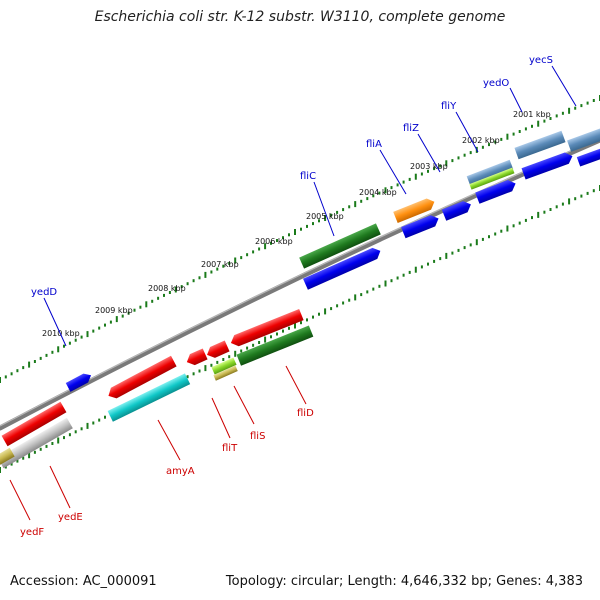  Describe the element at coordinates (257, 436) in the screenshot. I see `gene-label-fliS: fliS` at that location.